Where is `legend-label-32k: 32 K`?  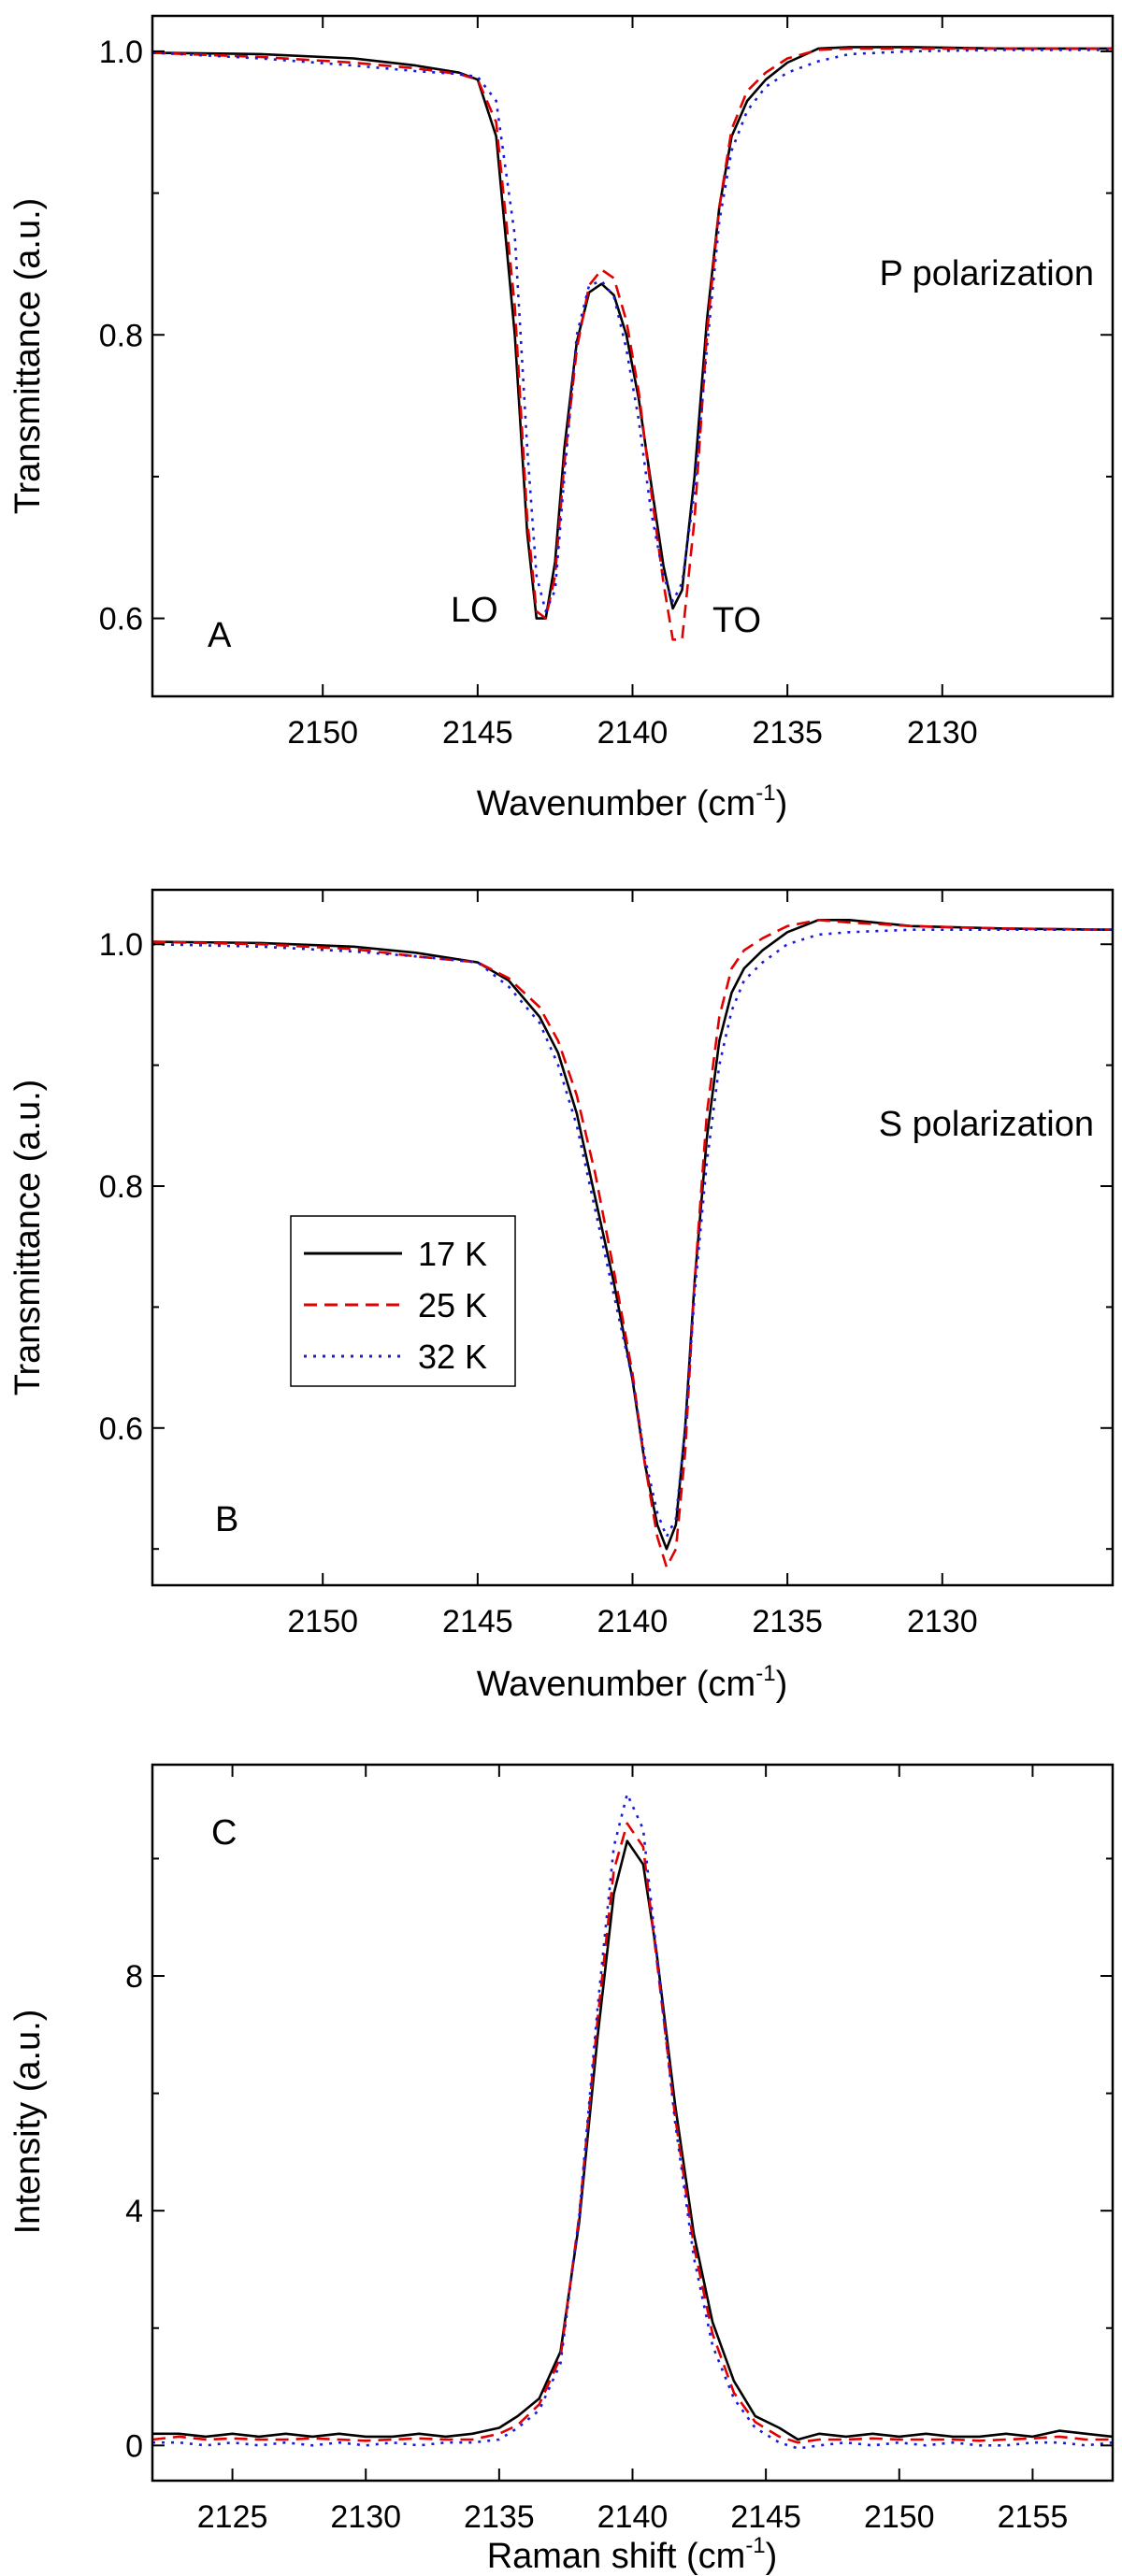 legend-label-32k: 32 K is located at coordinates (453, 1357).